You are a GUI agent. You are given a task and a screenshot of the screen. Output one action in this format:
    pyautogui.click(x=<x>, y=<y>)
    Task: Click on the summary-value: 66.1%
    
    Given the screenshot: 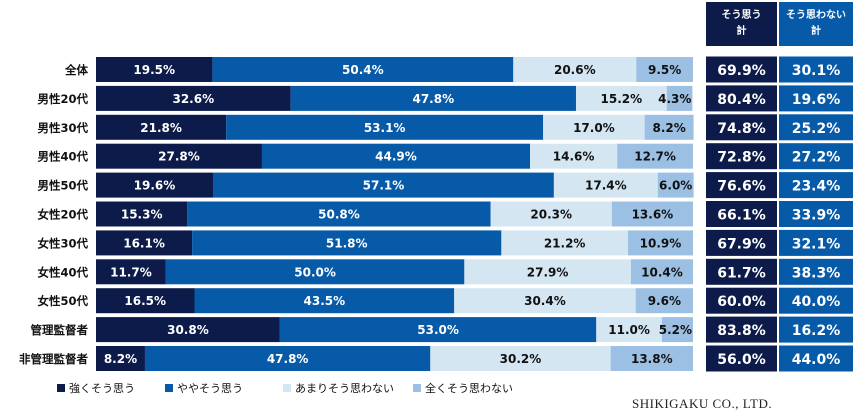 What is the action you would take?
    pyautogui.click(x=741, y=216)
    